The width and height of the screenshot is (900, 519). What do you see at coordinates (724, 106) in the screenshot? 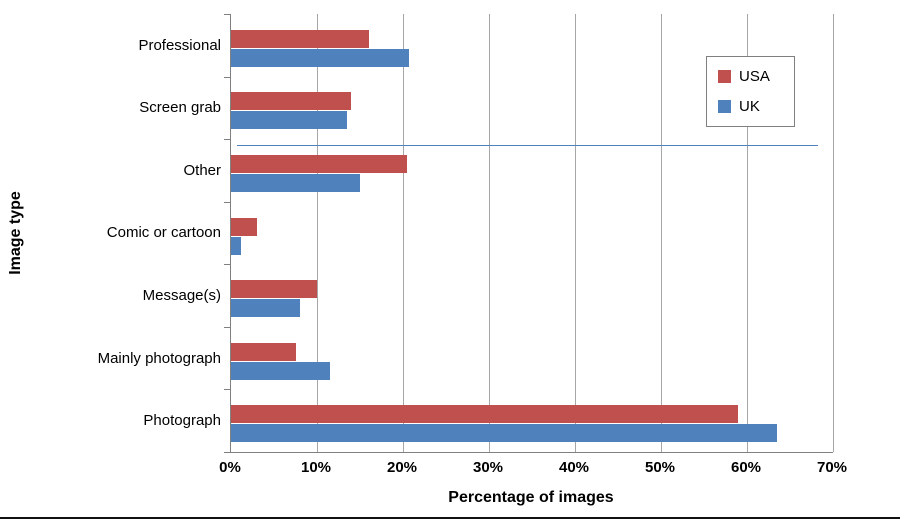
I see `legend-swatch-uk` at bounding box center [724, 106].